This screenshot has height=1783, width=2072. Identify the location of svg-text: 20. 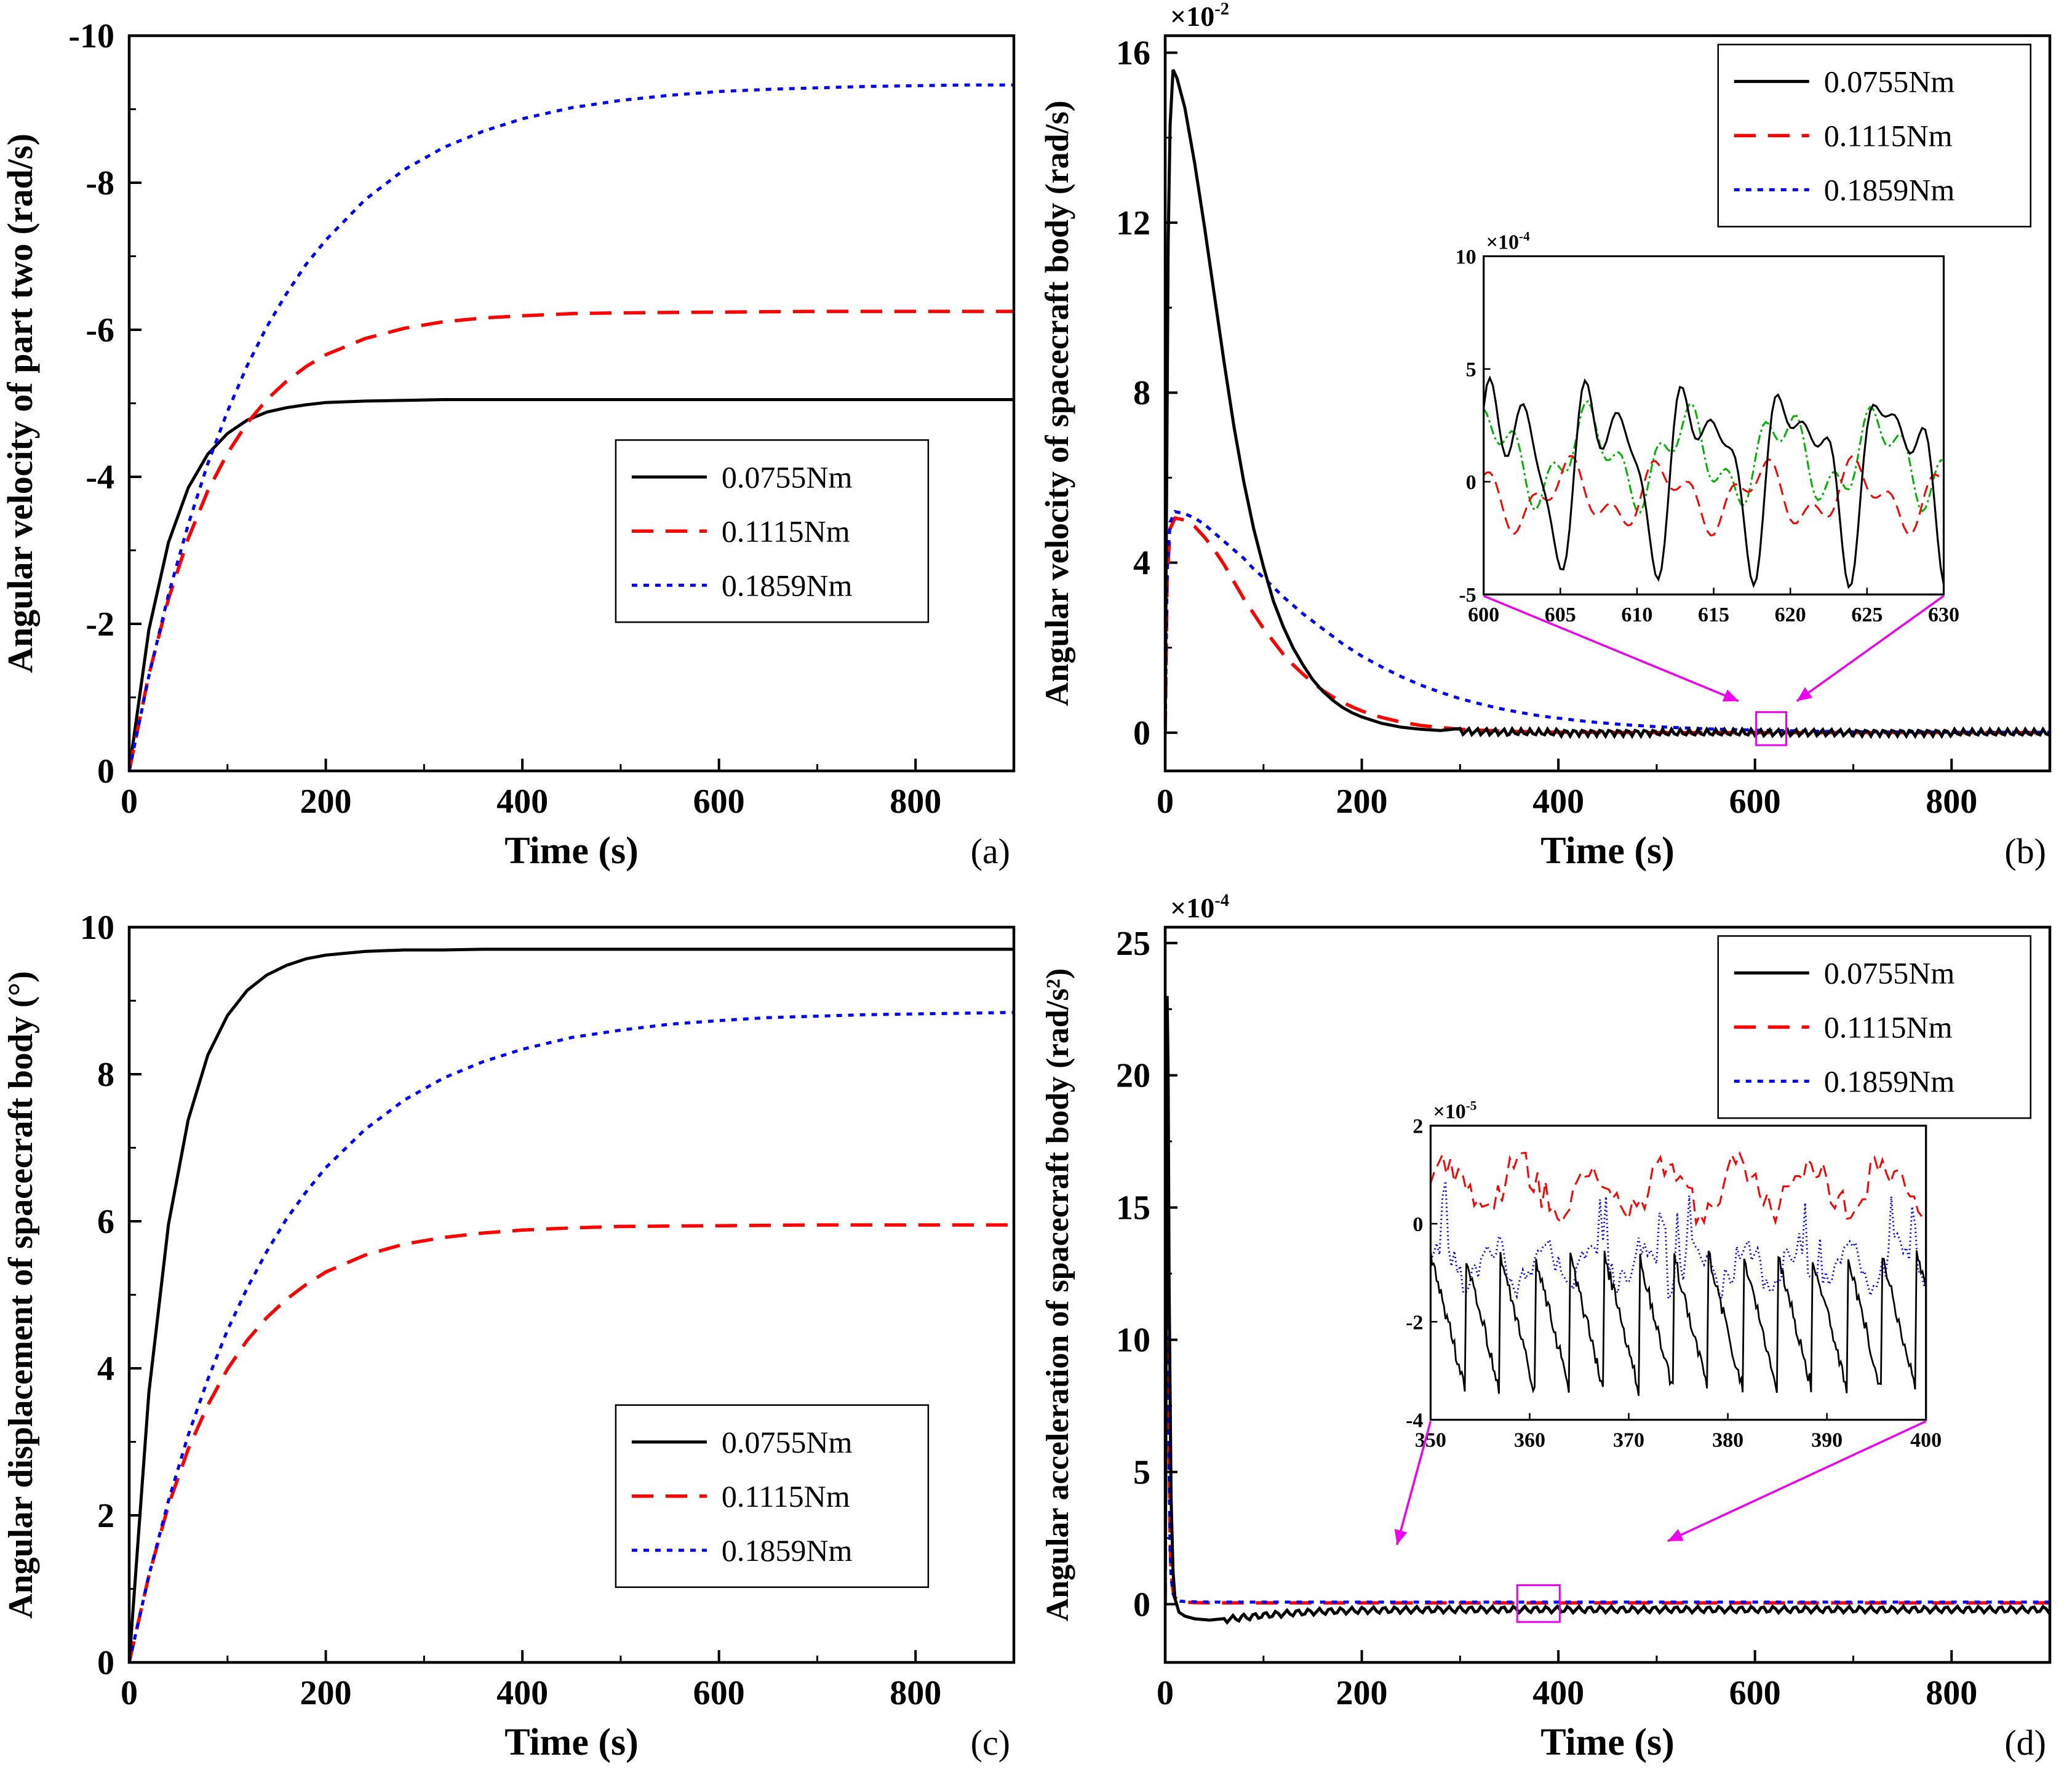
(1133, 1076).